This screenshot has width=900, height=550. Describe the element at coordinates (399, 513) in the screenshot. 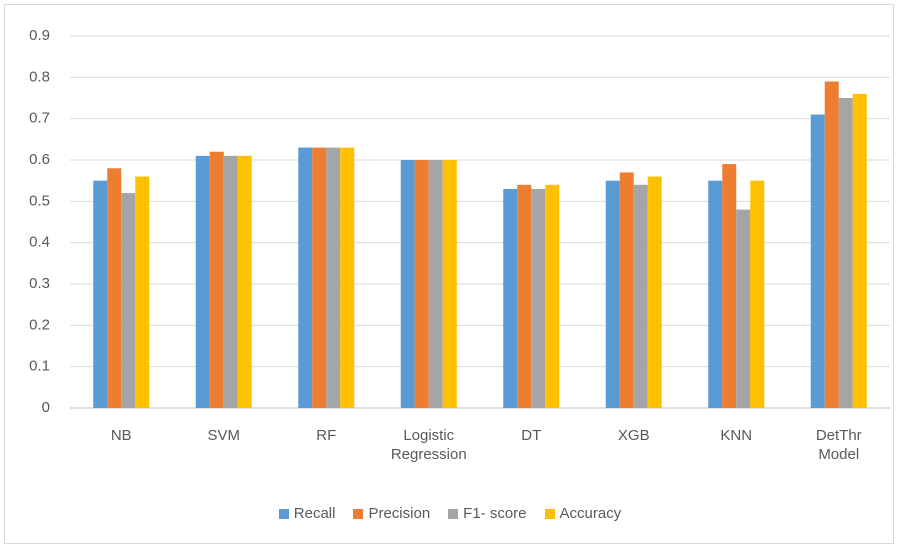

I see `legend-label: Precision` at that location.